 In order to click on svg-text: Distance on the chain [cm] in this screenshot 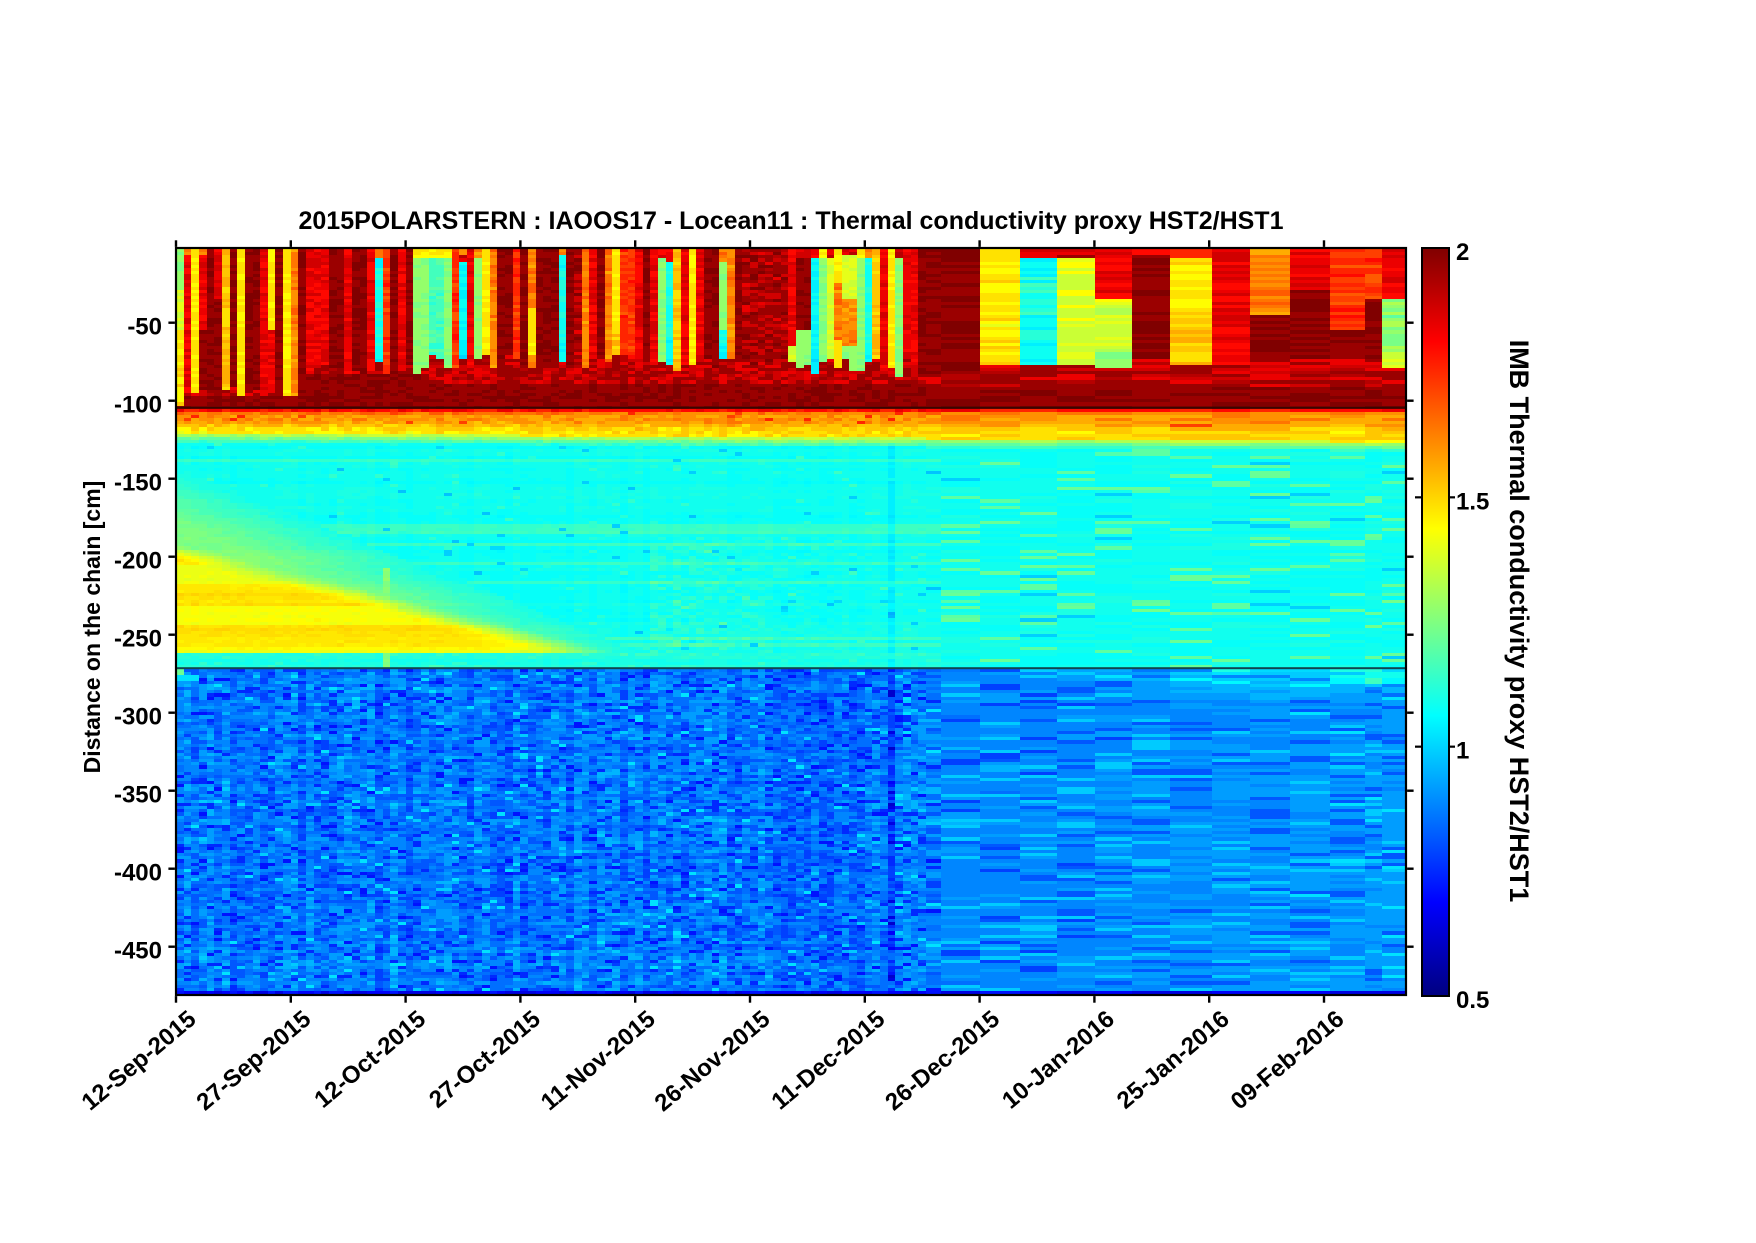, I will do `click(92, 627)`.